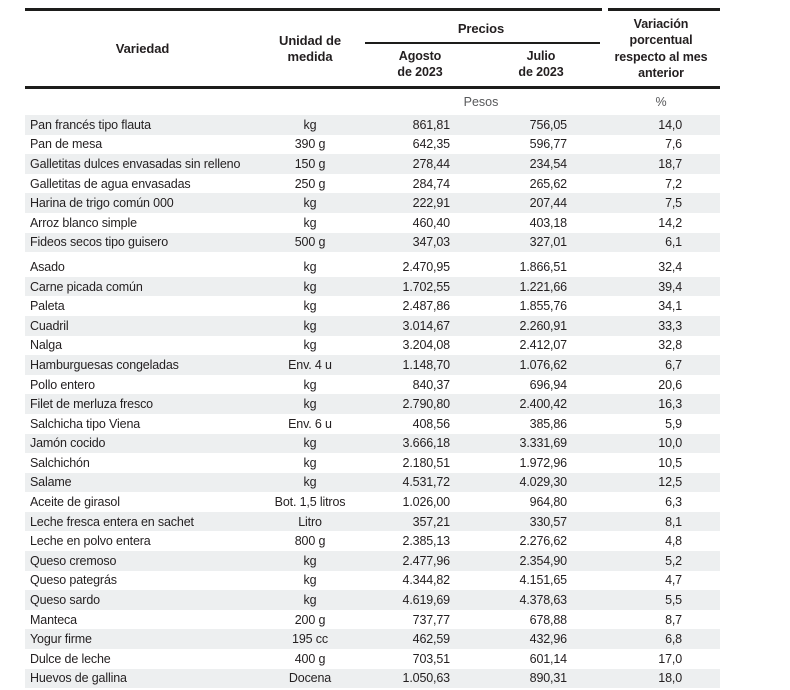  I want to click on variacion-cell: 16,3, so click(670, 404).